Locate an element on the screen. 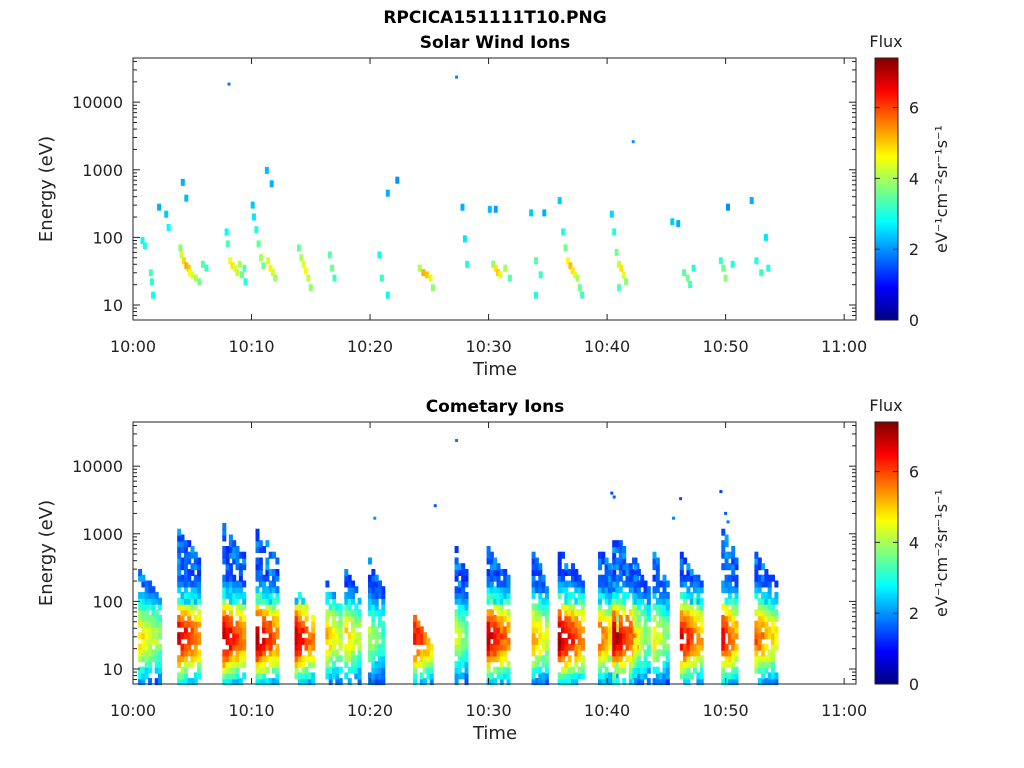 The image size is (1024, 768). solar-wind-colorbar is located at coordinates (886, 189).